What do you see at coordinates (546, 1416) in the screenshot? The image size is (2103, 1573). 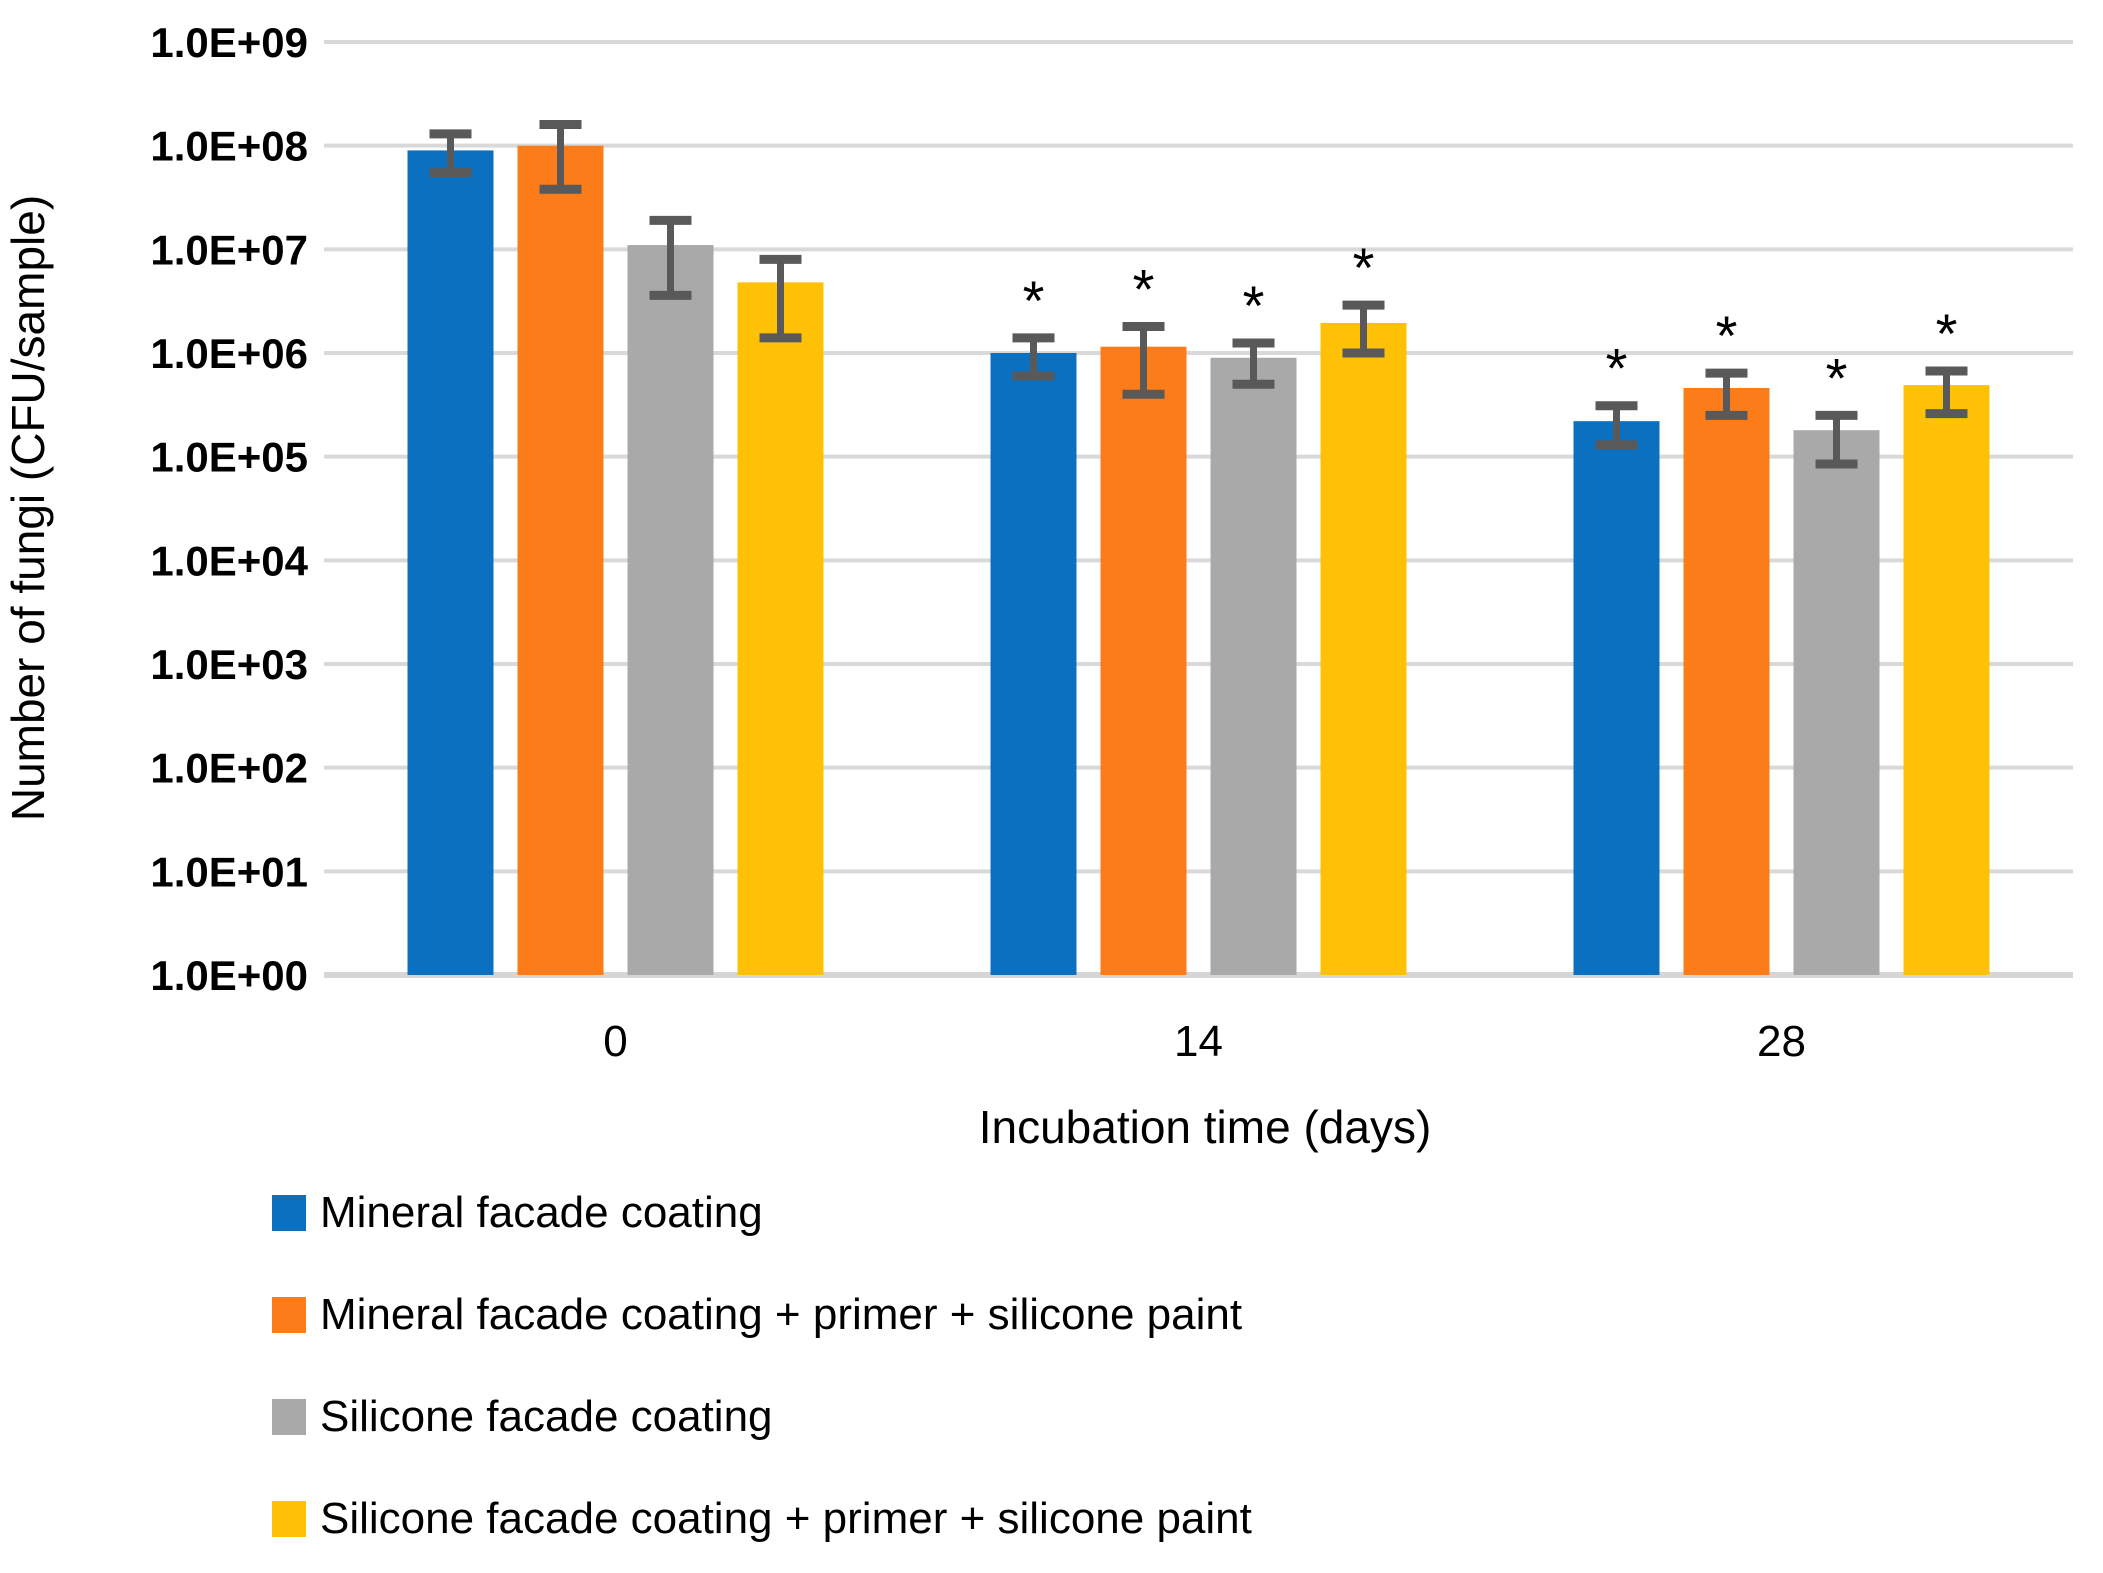 I see `legend-label: Silicone facade coating` at bounding box center [546, 1416].